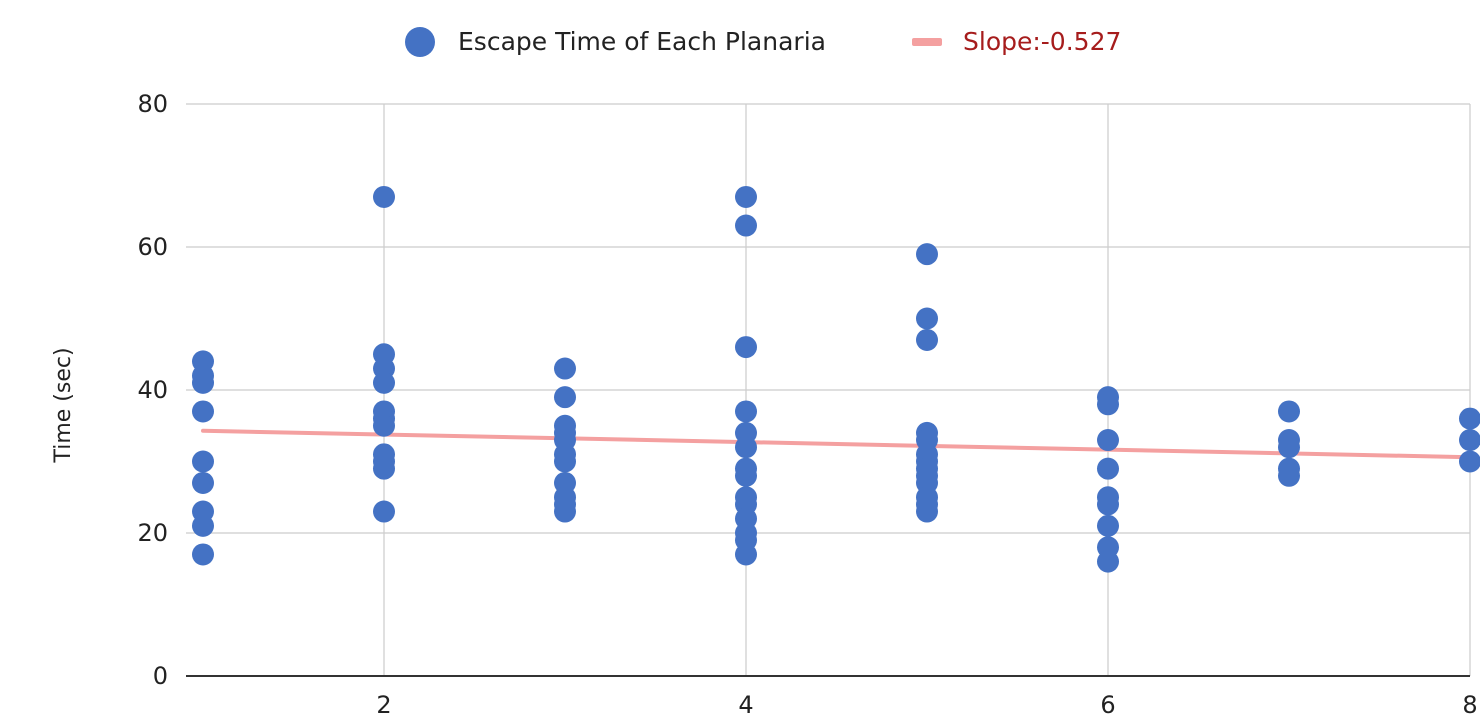 The width and height of the screenshot is (1480, 715). Describe the element at coordinates (383, 703) in the screenshot. I see `x-tick-label: 2` at that location.